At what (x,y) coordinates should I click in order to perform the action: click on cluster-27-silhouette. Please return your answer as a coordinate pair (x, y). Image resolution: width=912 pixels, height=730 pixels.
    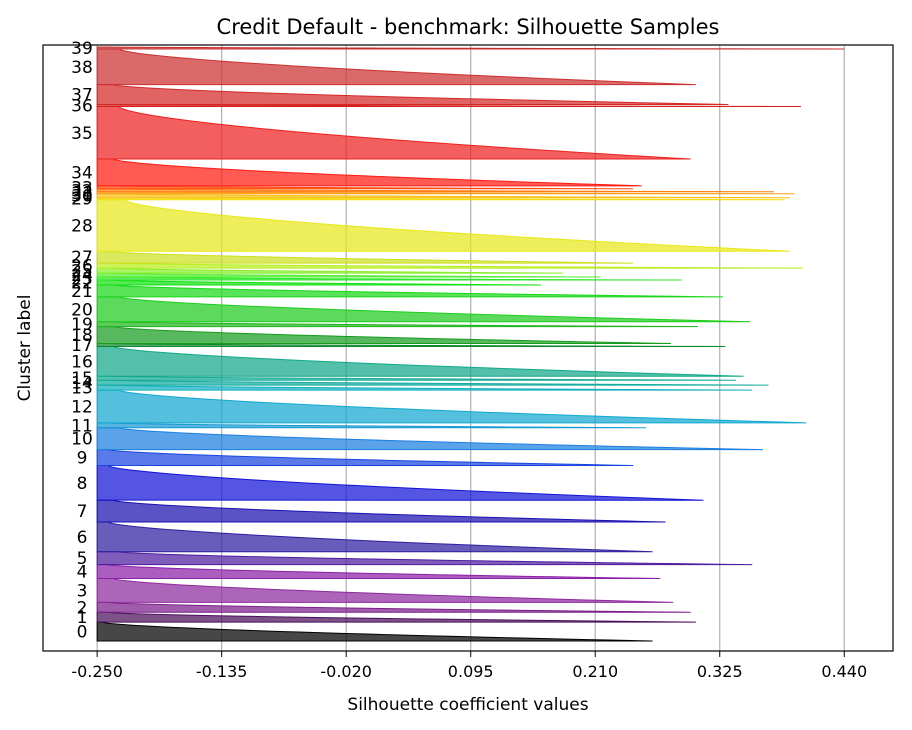
    Looking at the image, I should click on (365, 257).